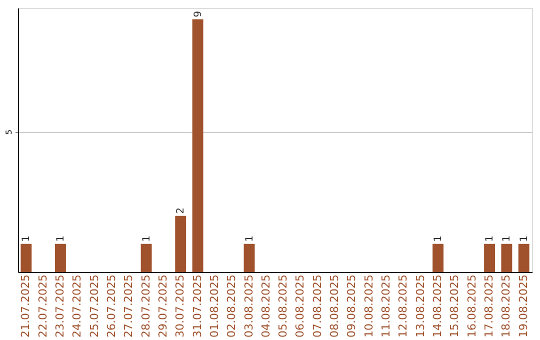  What do you see at coordinates (506, 306) in the screenshot?
I see `x-tick-label: 18.08.2025` at bounding box center [506, 306].